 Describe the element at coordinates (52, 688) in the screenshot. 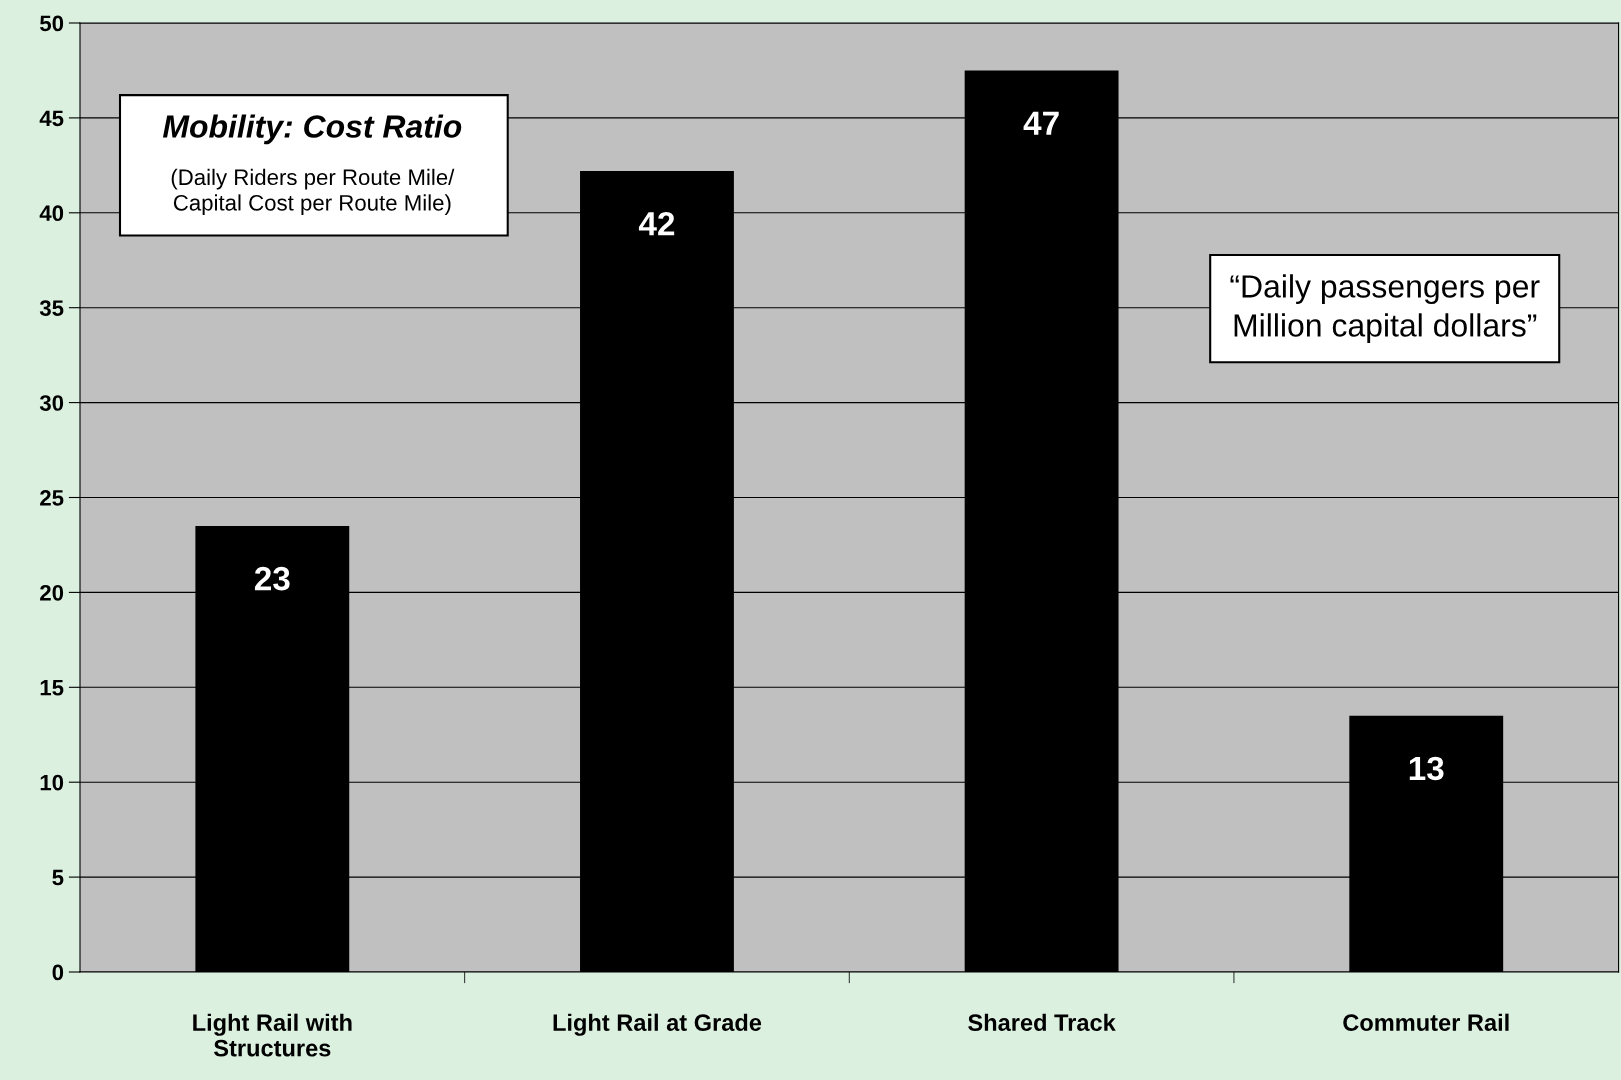

I see `y-tick-label: 15` at that location.